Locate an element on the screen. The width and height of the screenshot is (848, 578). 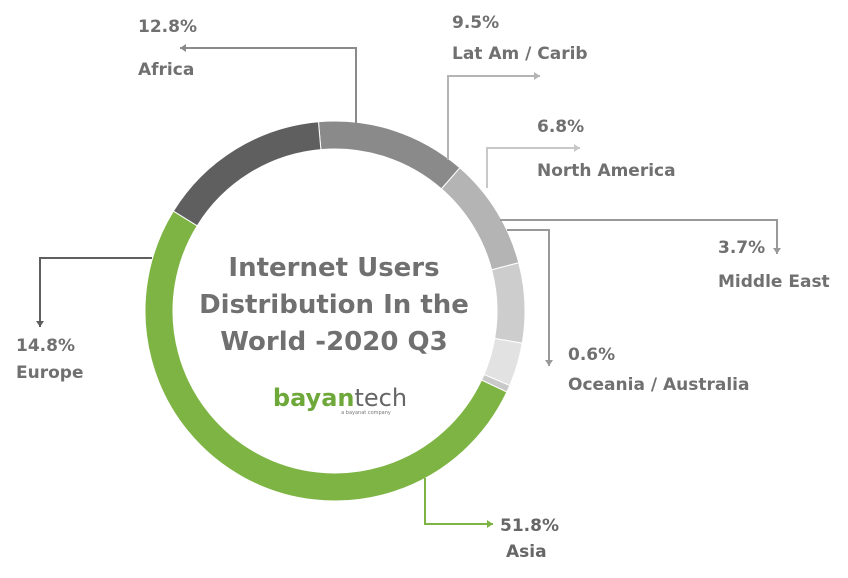
leader-line-middle-east is located at coordinates (639, 236).